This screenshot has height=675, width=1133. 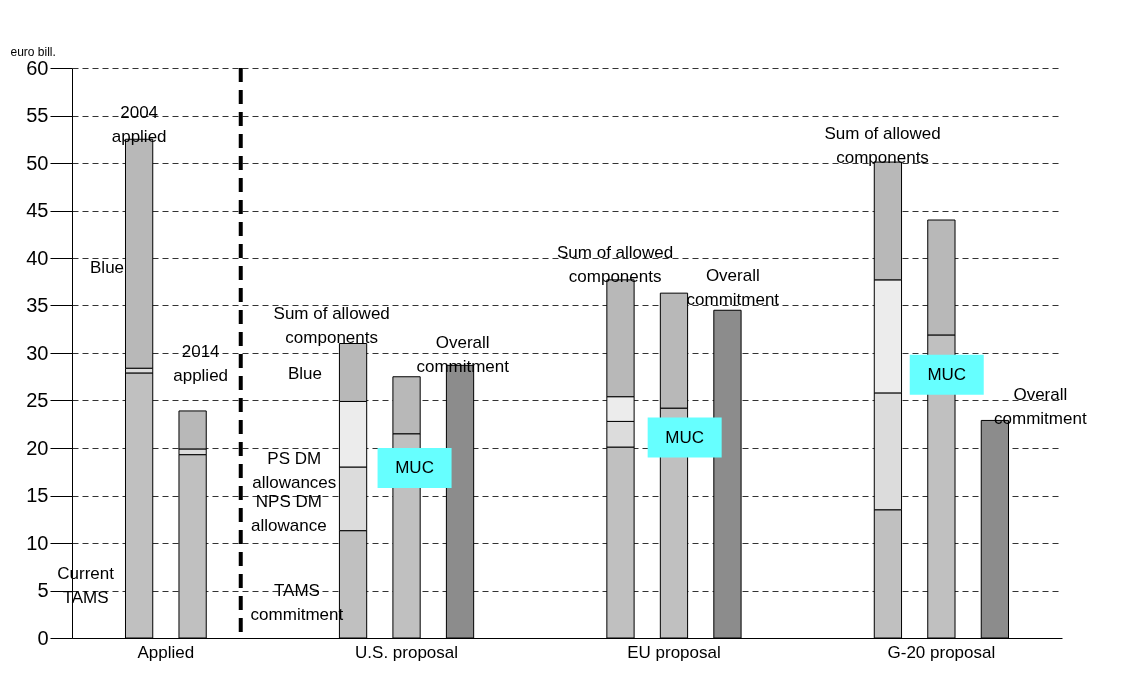 What do you see at coordinates (37, 67) in the screenshot?
I see `y-tick-label: 60` at bounding box center [37, 67].